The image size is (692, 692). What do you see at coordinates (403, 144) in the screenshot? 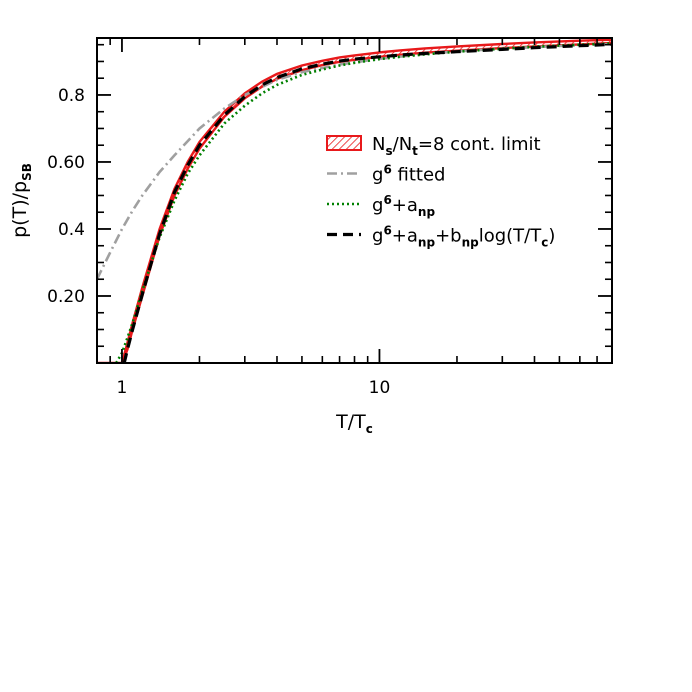
I see `text-segment: /N` at bounding box center [403, 144].